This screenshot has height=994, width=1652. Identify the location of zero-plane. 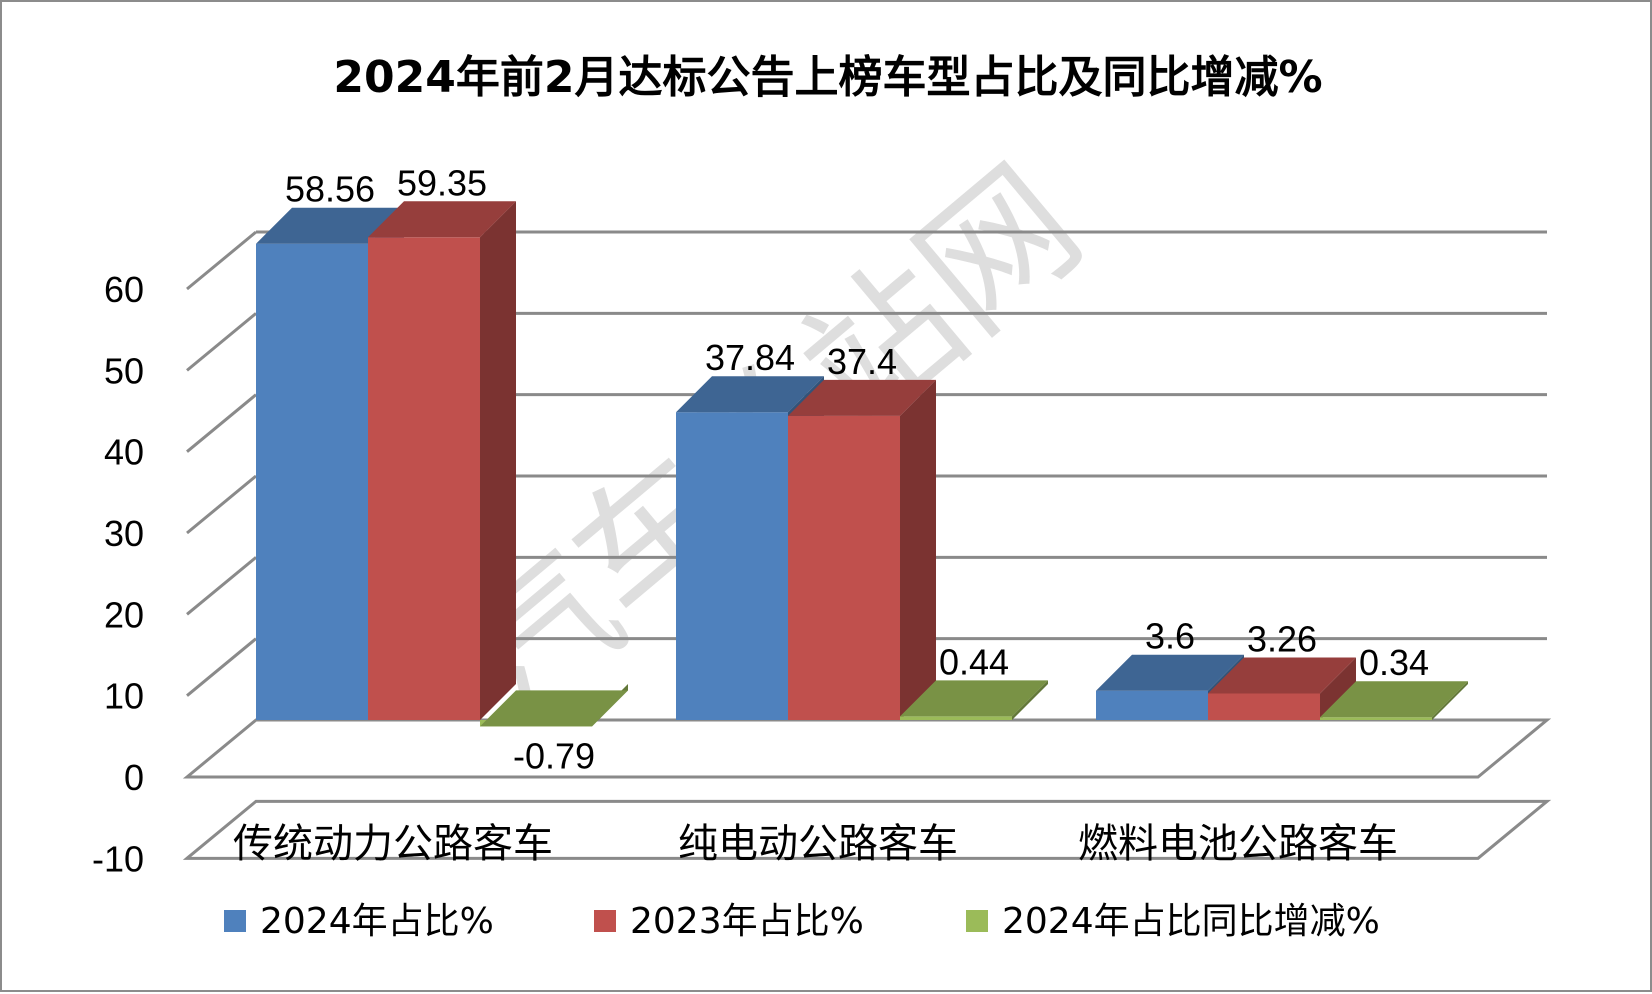
(867, 748).